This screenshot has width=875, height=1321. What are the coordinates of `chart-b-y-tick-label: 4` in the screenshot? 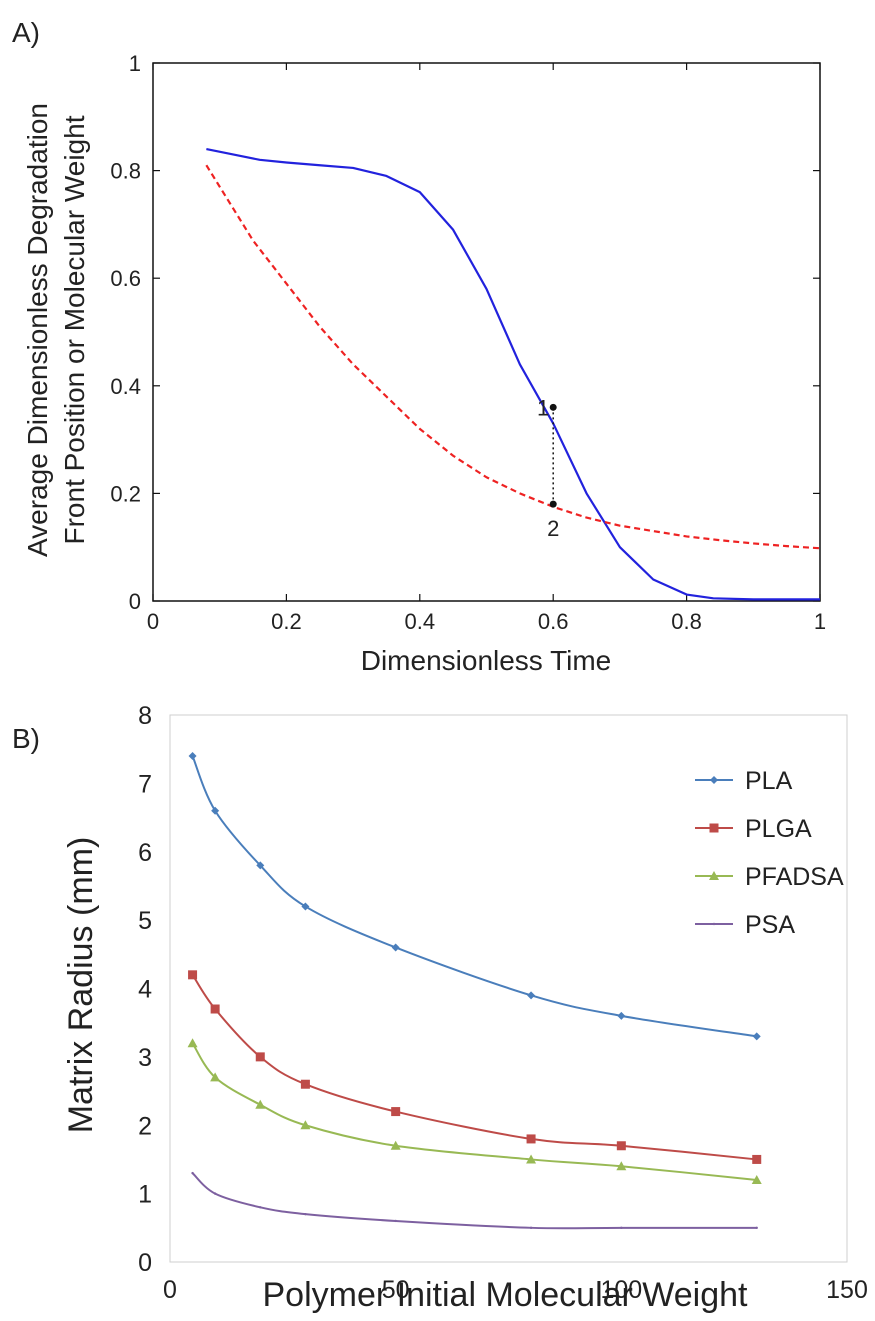 It's located at (145, 990).